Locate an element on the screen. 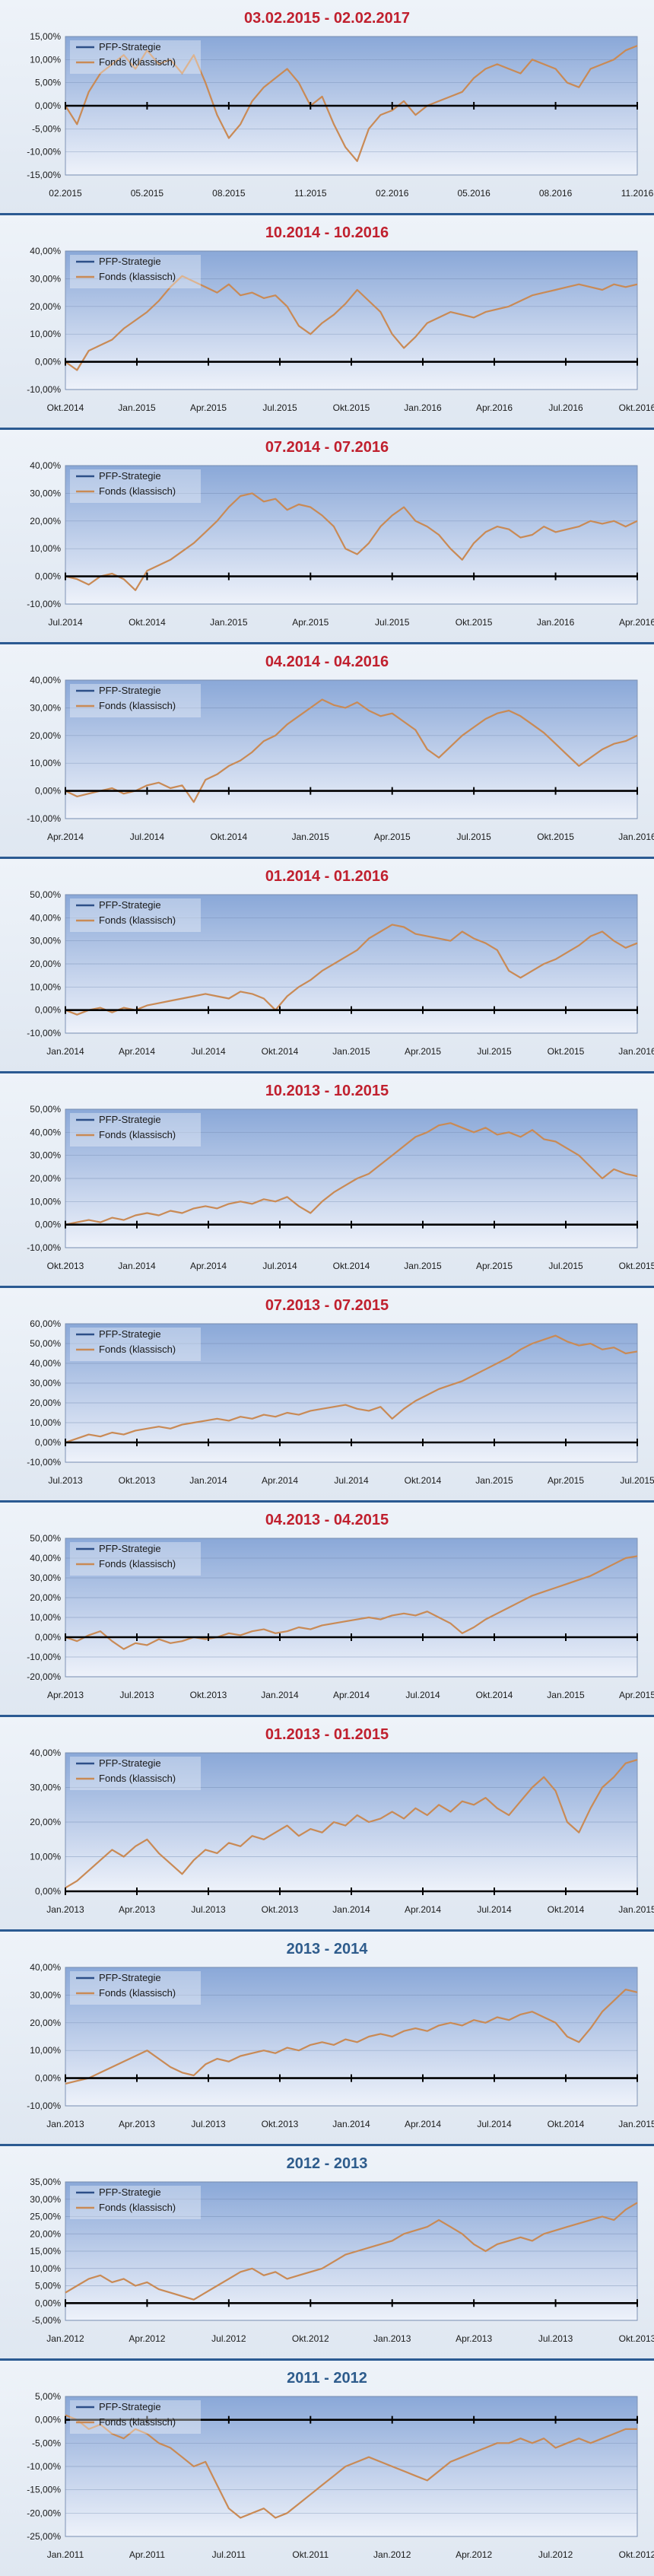  chart-title: 10.2013 - 10.2015 is located at coordinates (327, 1091).